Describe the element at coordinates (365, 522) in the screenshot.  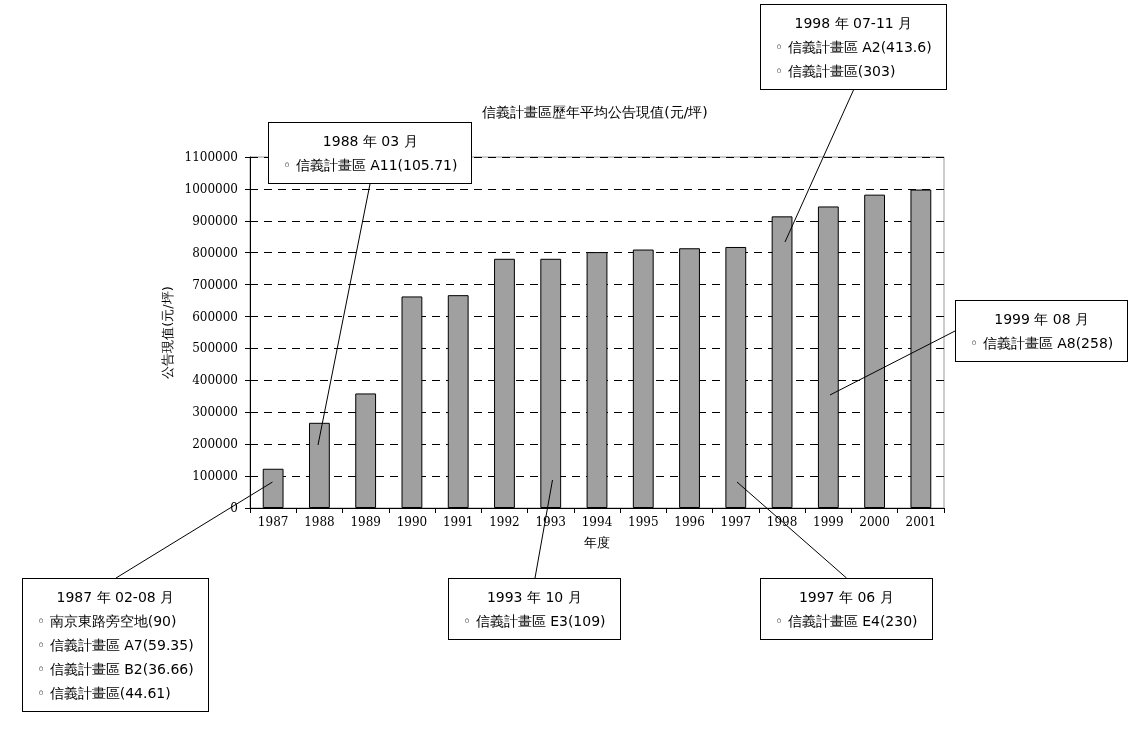
I see `x-tick-label: 1989` at that location.